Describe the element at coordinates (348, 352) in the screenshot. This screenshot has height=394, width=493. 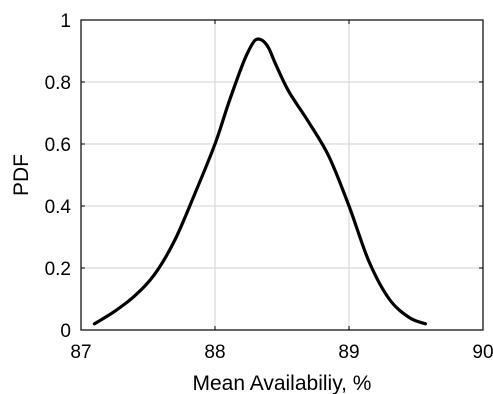
I see `x-tick-label: 89` at that location.